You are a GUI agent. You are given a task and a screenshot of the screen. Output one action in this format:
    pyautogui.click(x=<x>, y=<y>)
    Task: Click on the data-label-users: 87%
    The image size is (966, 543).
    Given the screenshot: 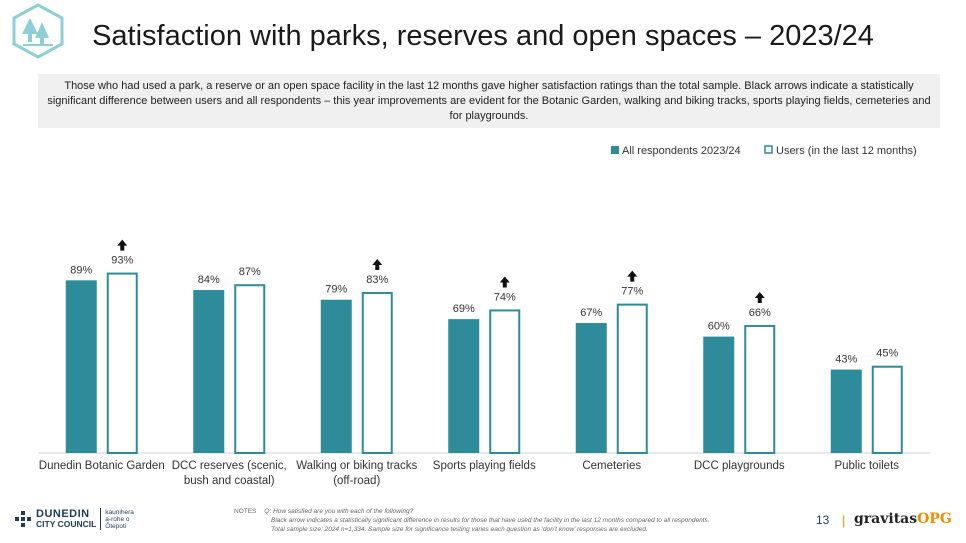 What is the action you would take?
    pyautogui.click(x=250, y=272)
    